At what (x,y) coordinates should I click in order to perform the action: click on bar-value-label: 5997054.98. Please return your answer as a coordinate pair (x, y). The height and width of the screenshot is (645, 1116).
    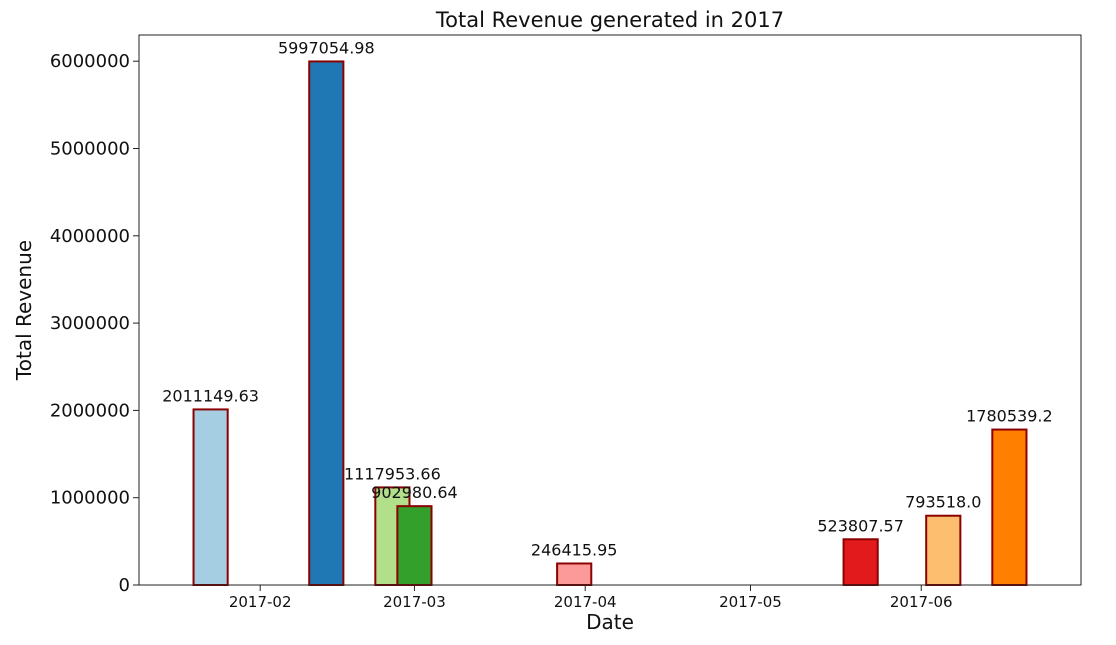
    Looking at the image, I should click on (326, 47).